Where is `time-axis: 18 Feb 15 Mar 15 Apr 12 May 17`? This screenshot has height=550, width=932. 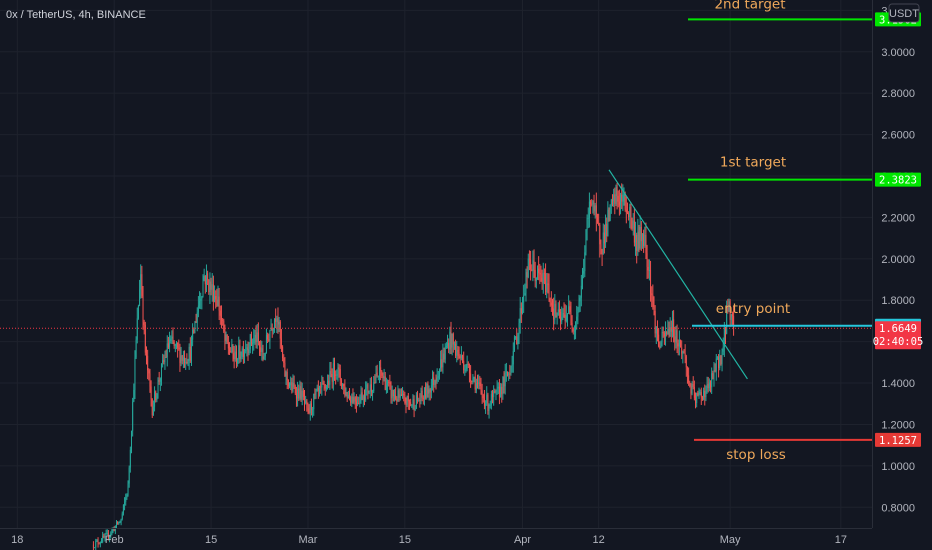
time-axis: 18 Feb 15 Mar 15 Apr 12 May 17 is located at coordinates (436, 537).